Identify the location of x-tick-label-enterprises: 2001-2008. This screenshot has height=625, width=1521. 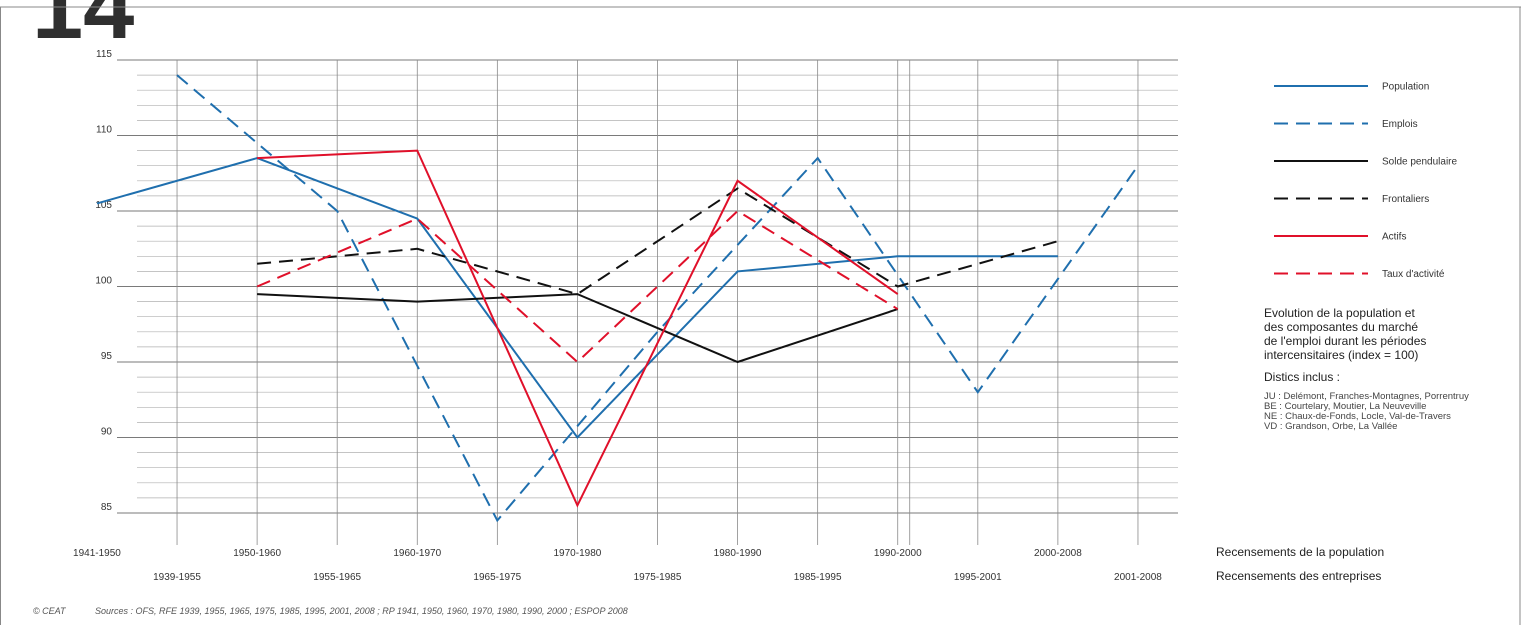
(1138, 577).